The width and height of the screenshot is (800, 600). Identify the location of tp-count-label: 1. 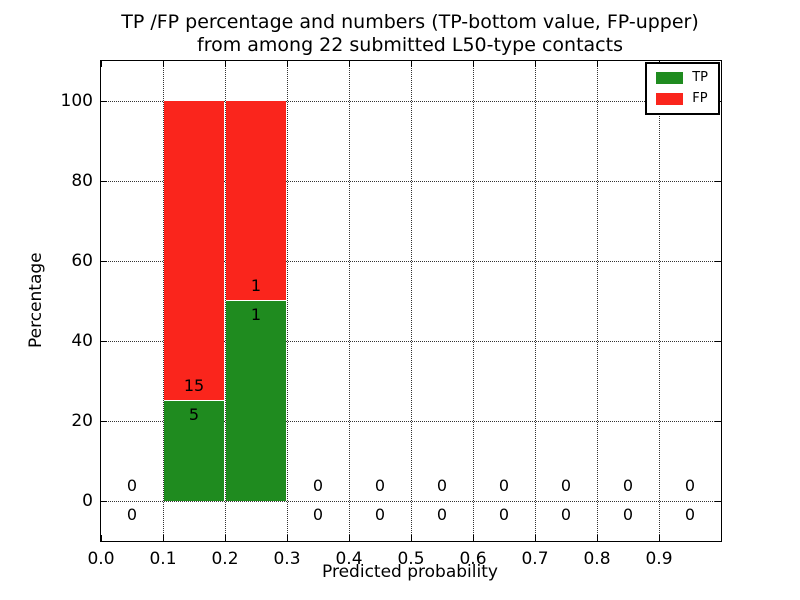
(256, 314).